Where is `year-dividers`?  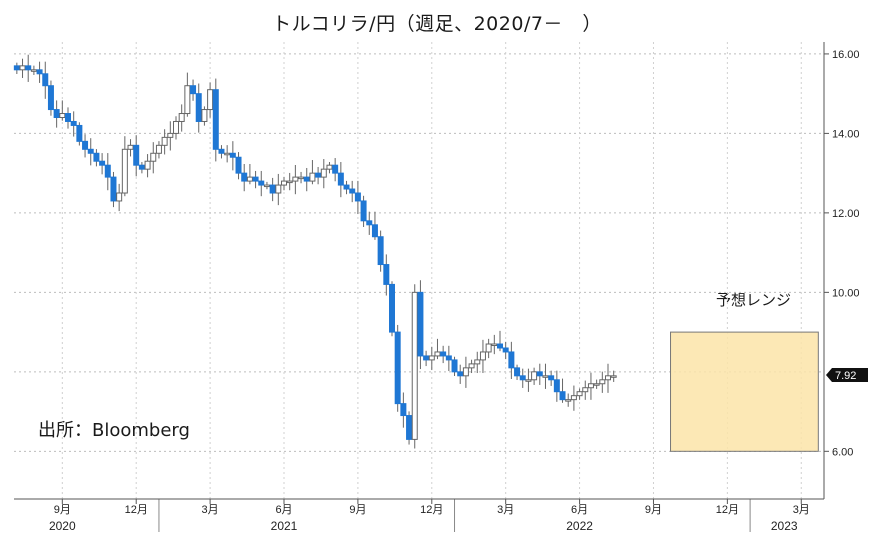
year-dividers is located at coordinates (454, 515).